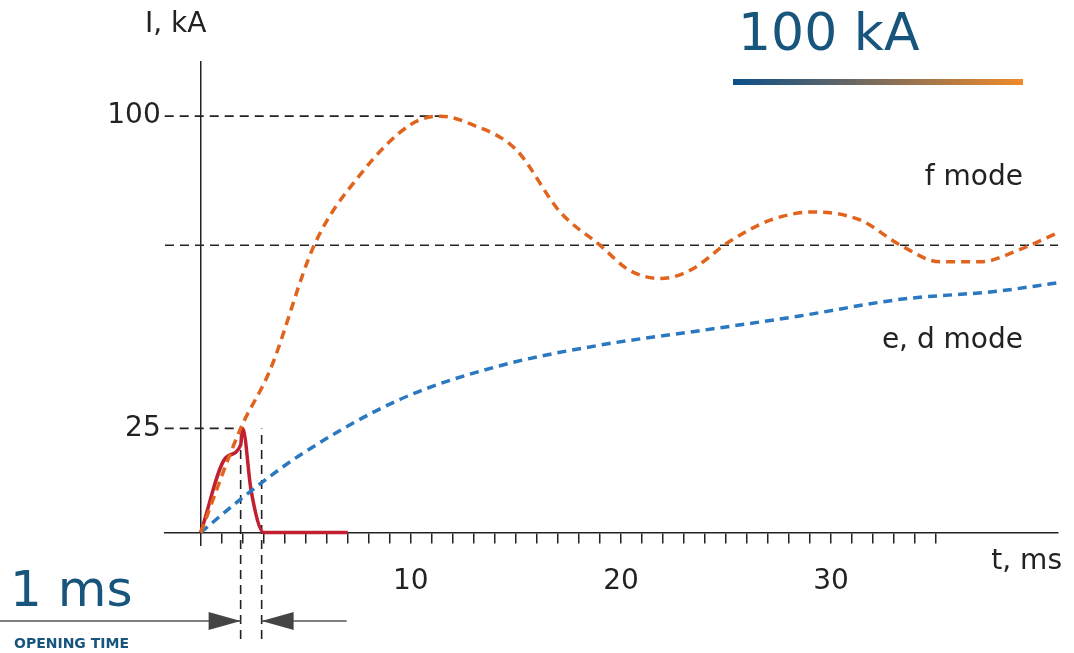 This screenshot has width=1074, height=653. I want to click on text: 1 ms, so click(71, 589).